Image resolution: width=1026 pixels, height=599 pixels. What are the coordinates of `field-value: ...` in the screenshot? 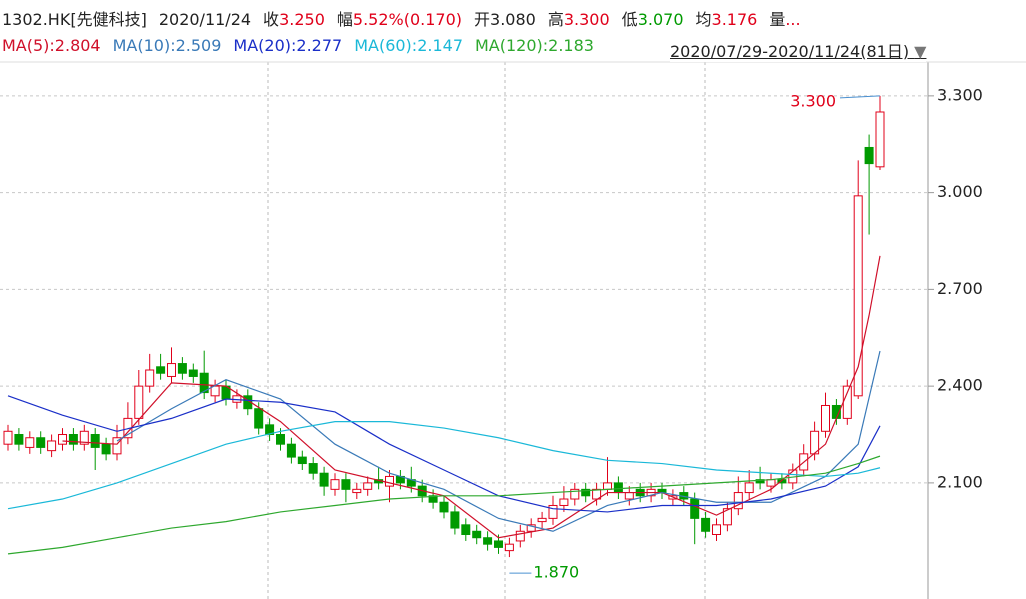 It's located at (793, 19).